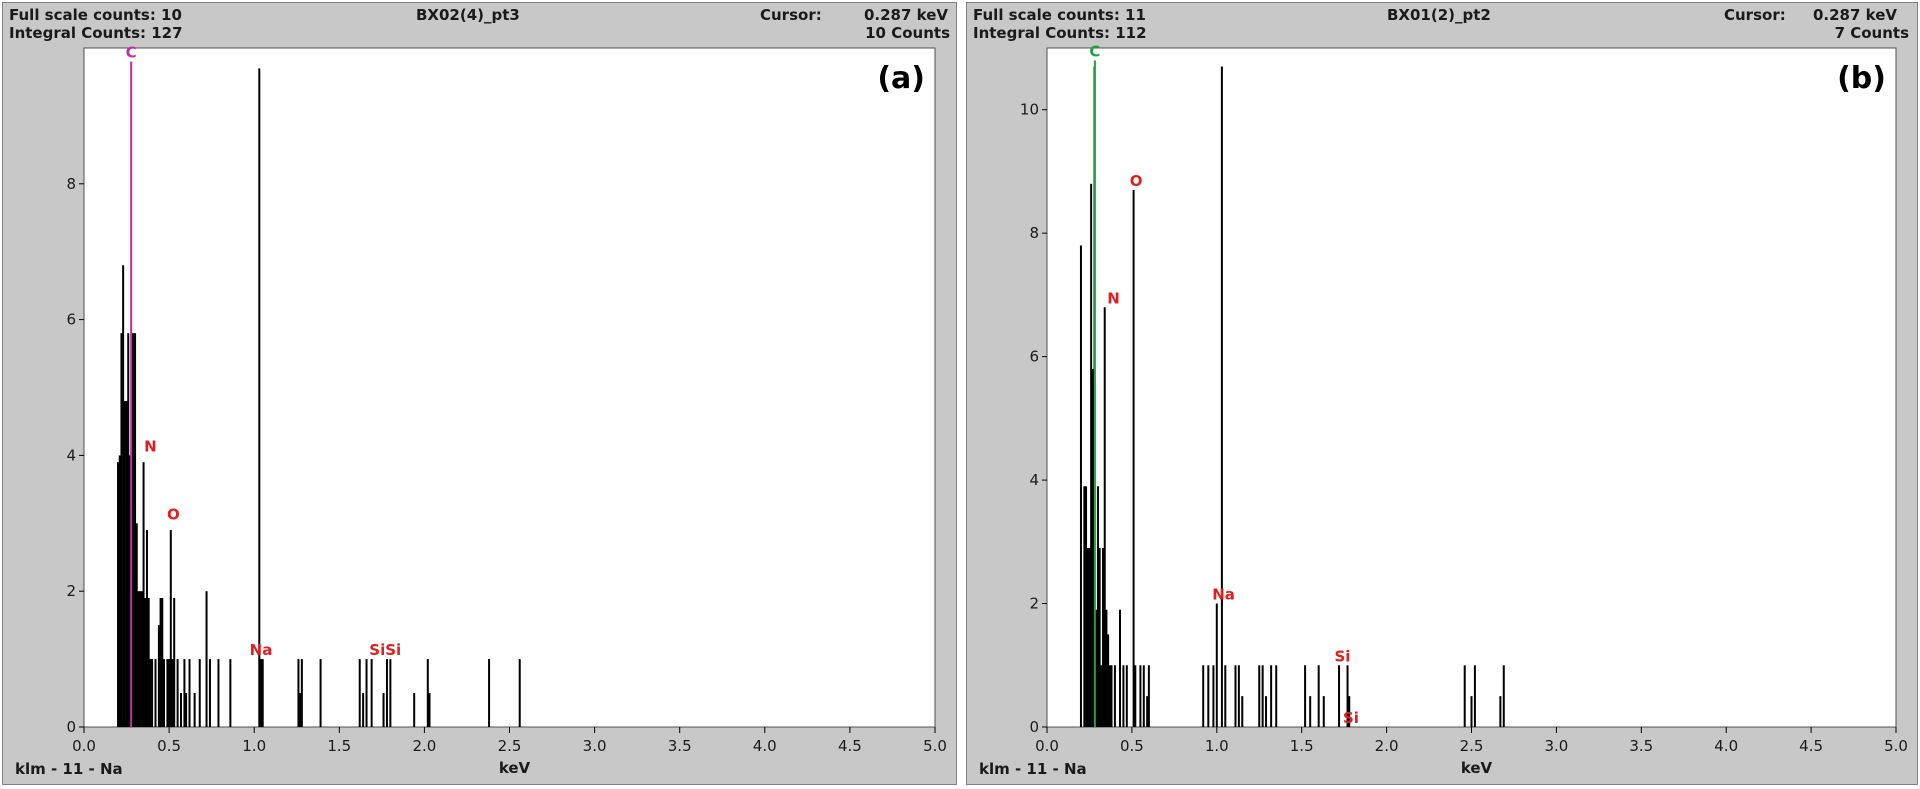 The height and width of the screenshot is (789, 1920). What do you see at coordinates (1387, 746) in the screenshot?
I see `x-tick-label: 2.0` at bounding box center [1387, 746].